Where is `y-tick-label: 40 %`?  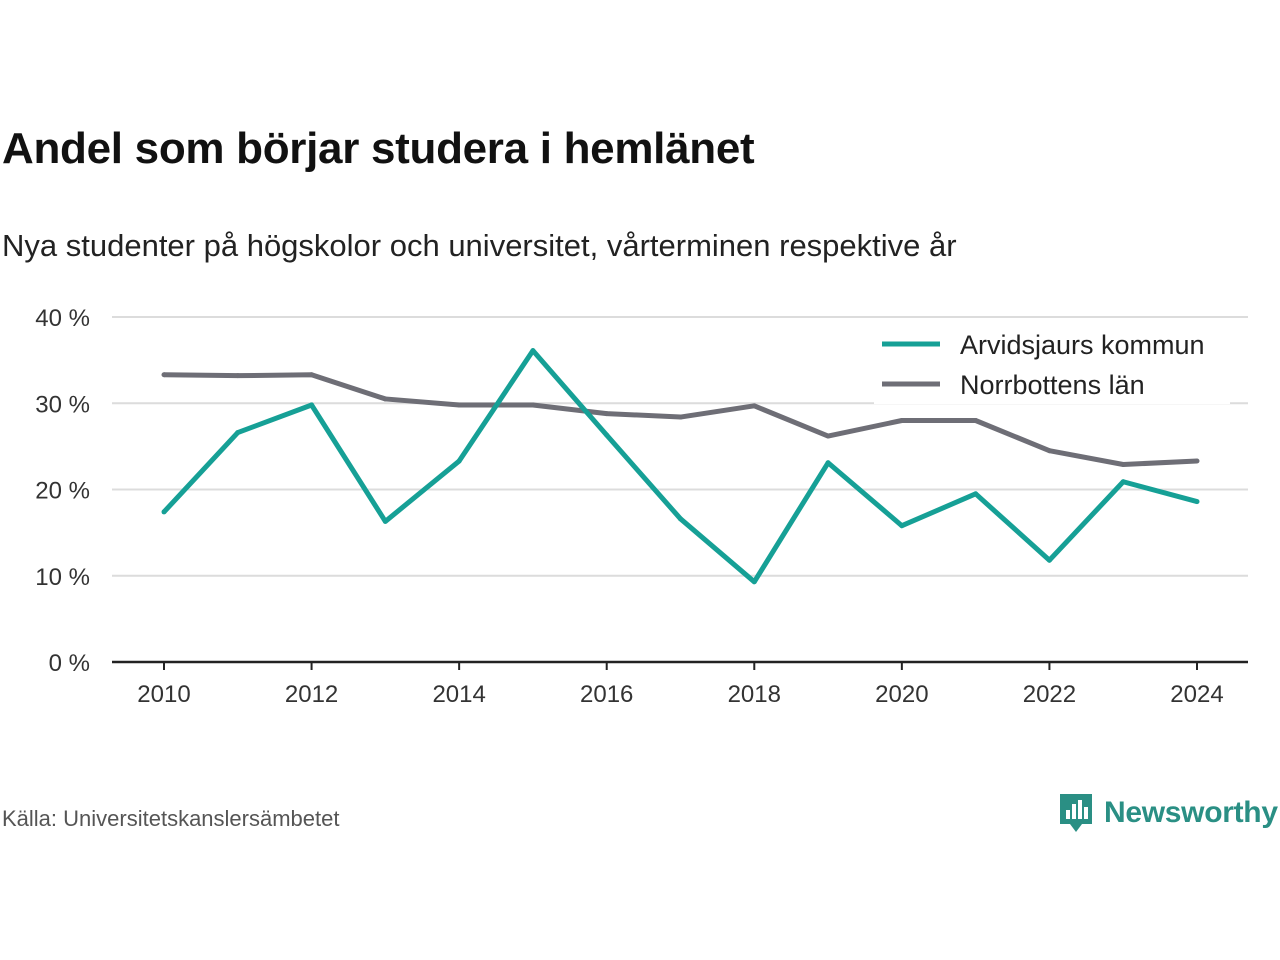
y-tick-label: 40 % is located at coordinates (62, 318).